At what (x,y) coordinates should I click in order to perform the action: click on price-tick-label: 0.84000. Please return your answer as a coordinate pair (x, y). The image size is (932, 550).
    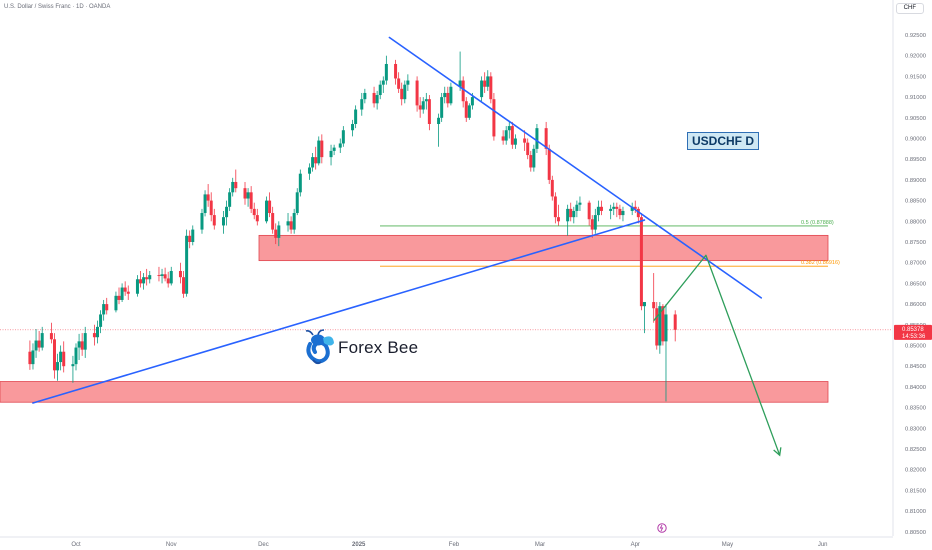
    Looking at the image, I should click on (915, 388).